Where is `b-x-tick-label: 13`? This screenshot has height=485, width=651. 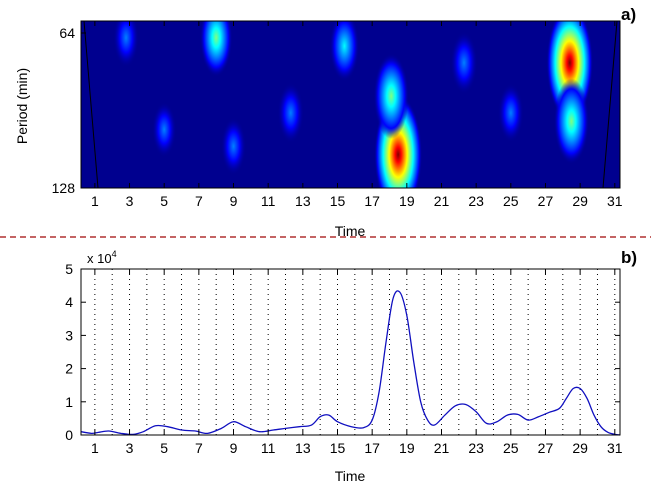 b-x-tick-label: 13 is located at coordinates (303, 448).